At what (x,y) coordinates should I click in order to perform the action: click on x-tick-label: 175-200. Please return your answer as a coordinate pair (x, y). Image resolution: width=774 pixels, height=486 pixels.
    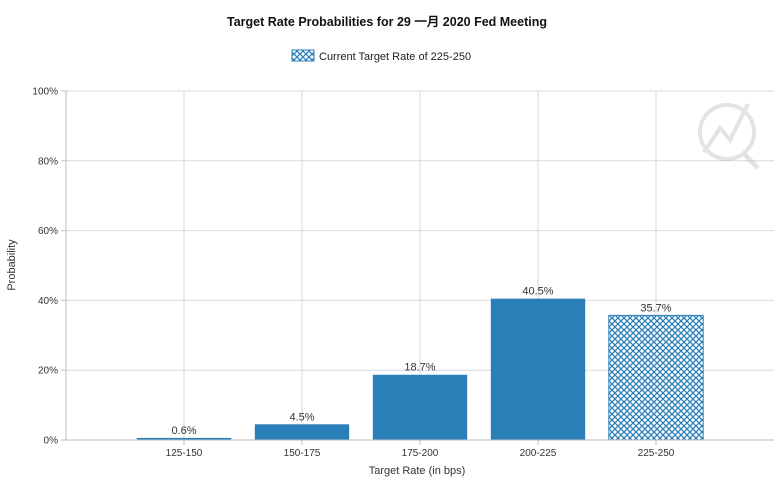
    Looking at the image, I should click on (420, 453).